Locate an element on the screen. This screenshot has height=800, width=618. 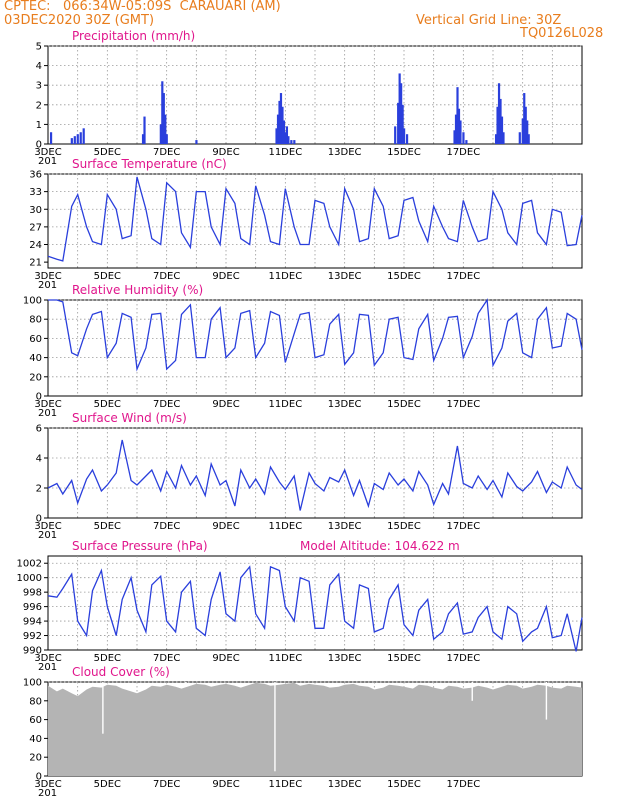
temperature-ytick-label: 30 is located at coordinates (35, 210).